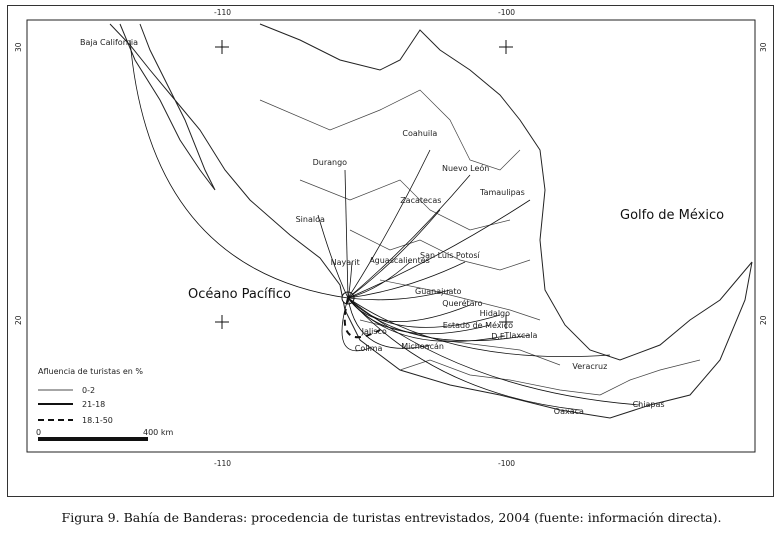  I want to click on state-label: Estado de México, so click(478, 325).